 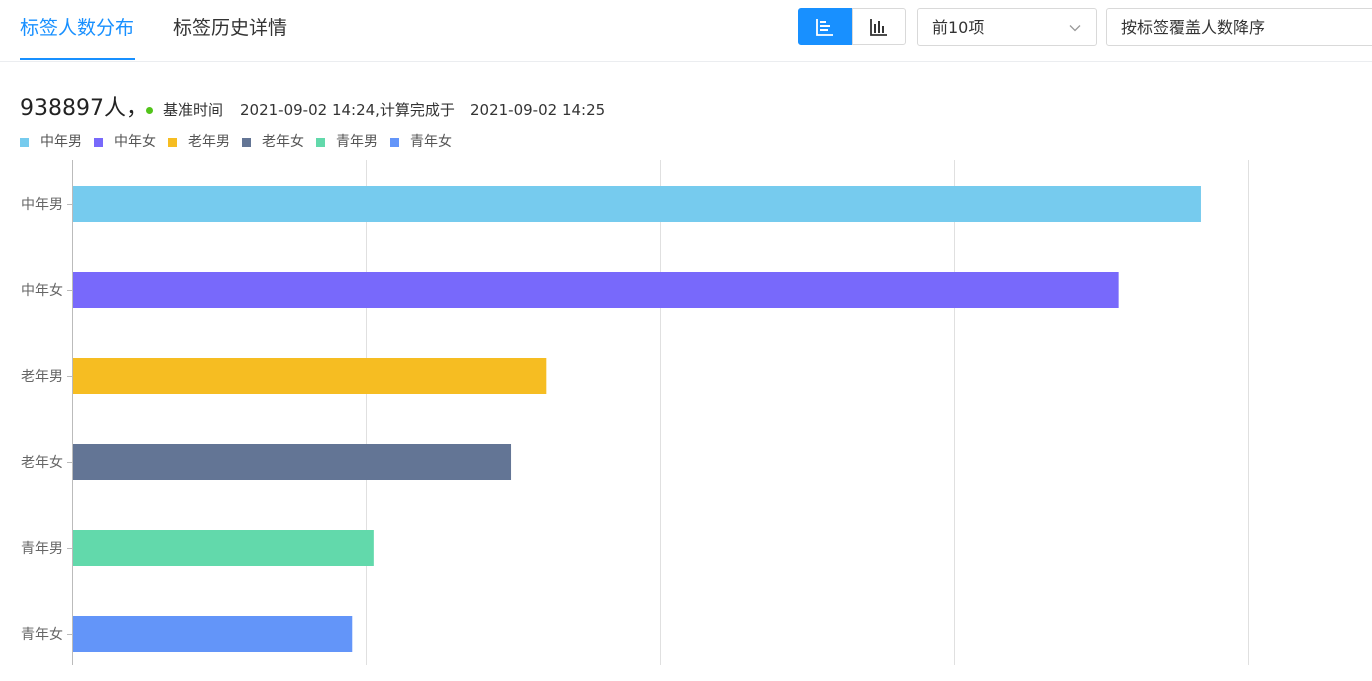 I want to click on legend-label: 老年男, so click(x=209, y=142).